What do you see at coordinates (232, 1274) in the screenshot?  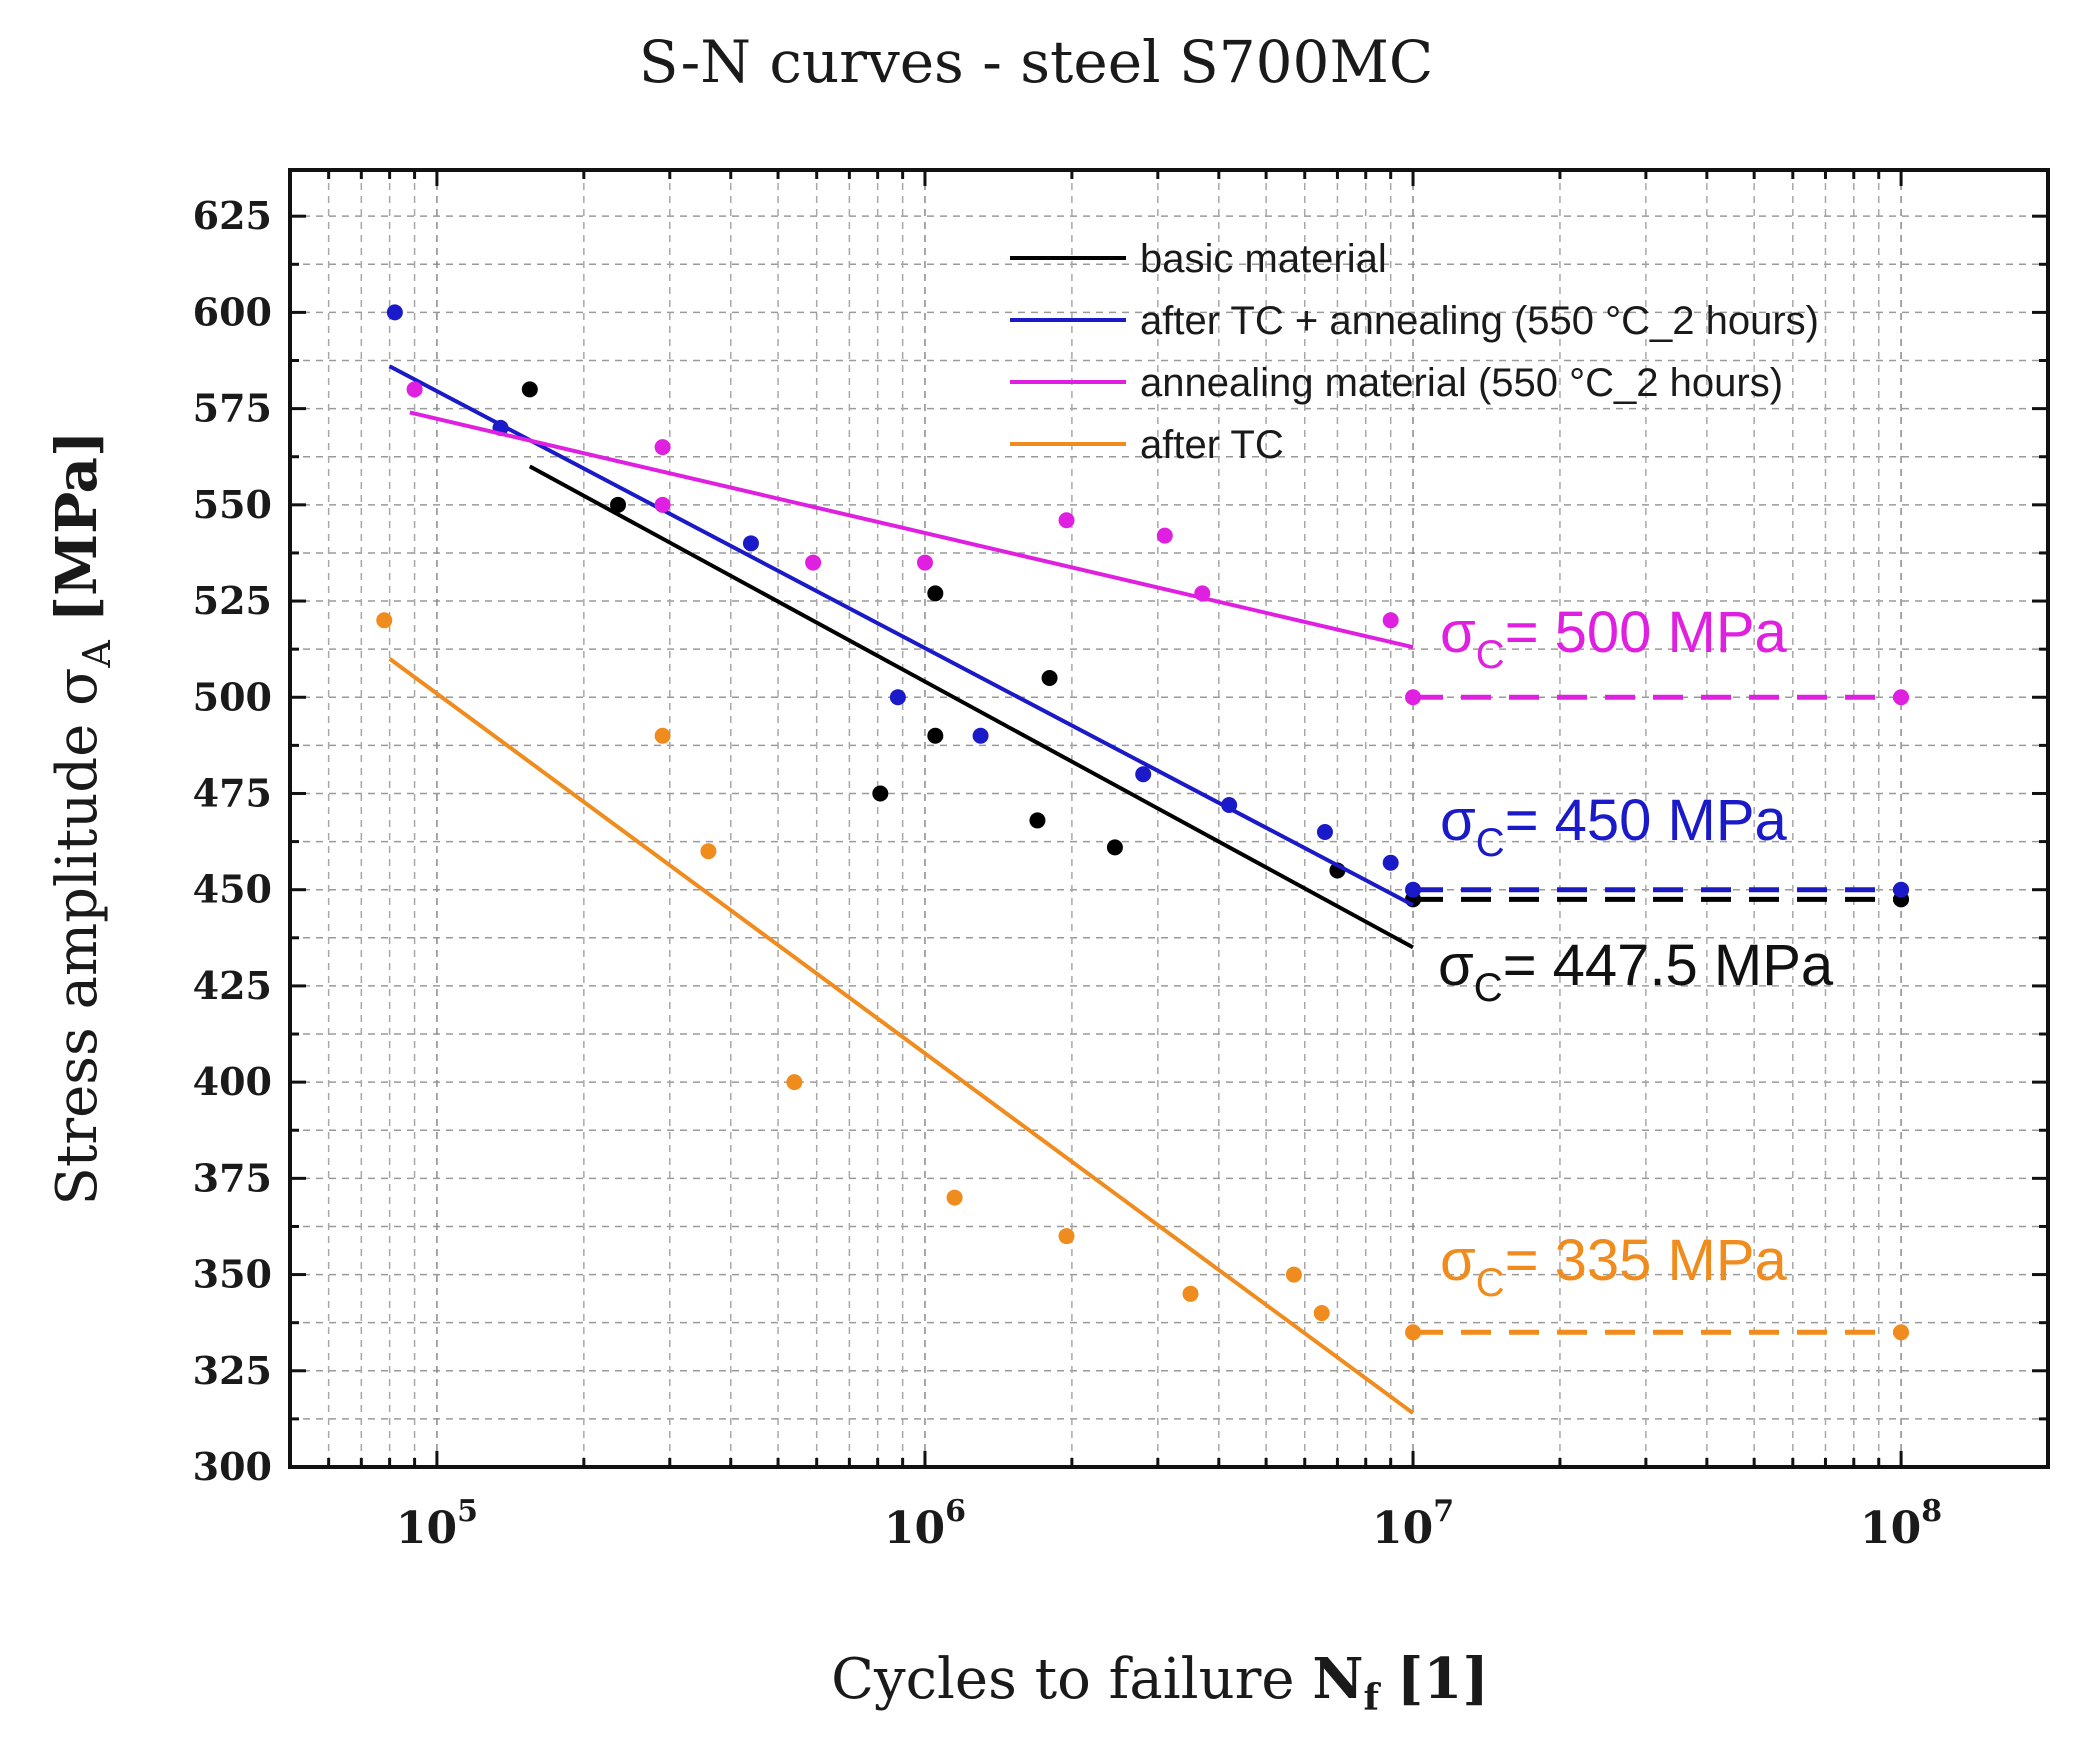 I see `y-tick-label: 350` at bounding box center [232, 1274].